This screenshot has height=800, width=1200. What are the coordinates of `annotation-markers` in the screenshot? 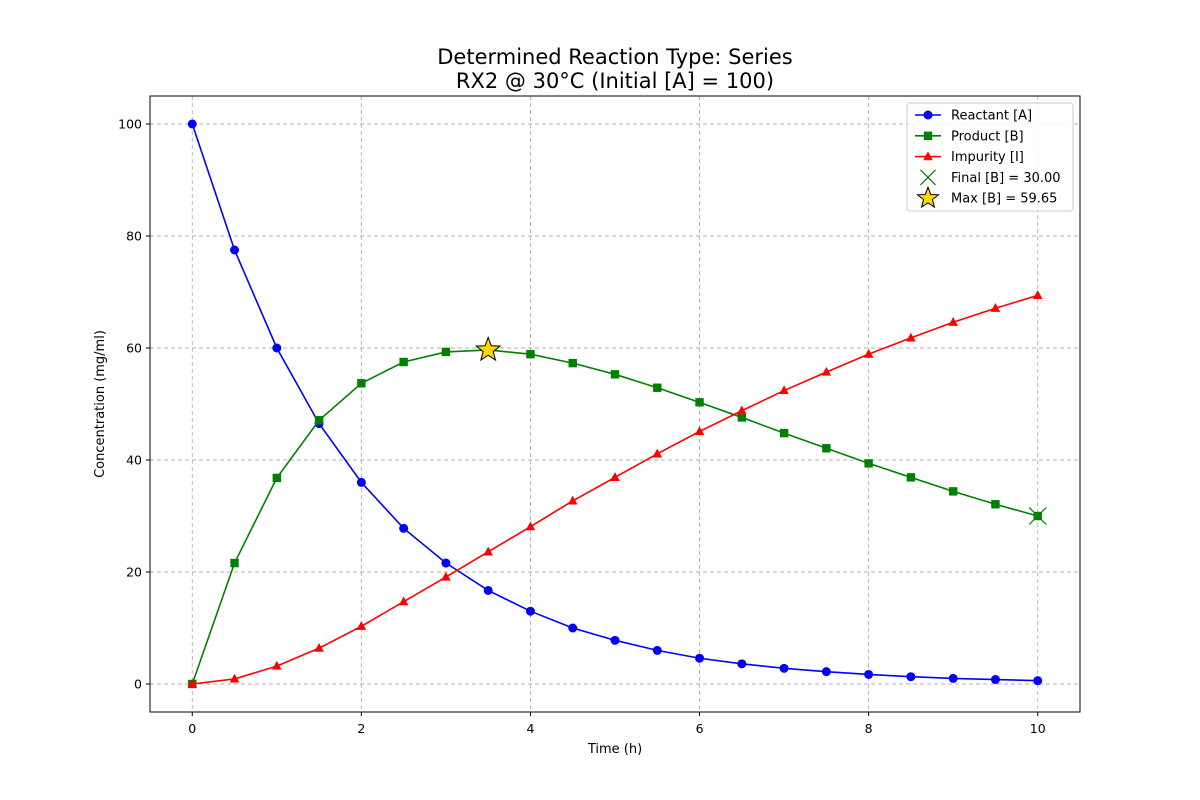 It's located at (760, 430).